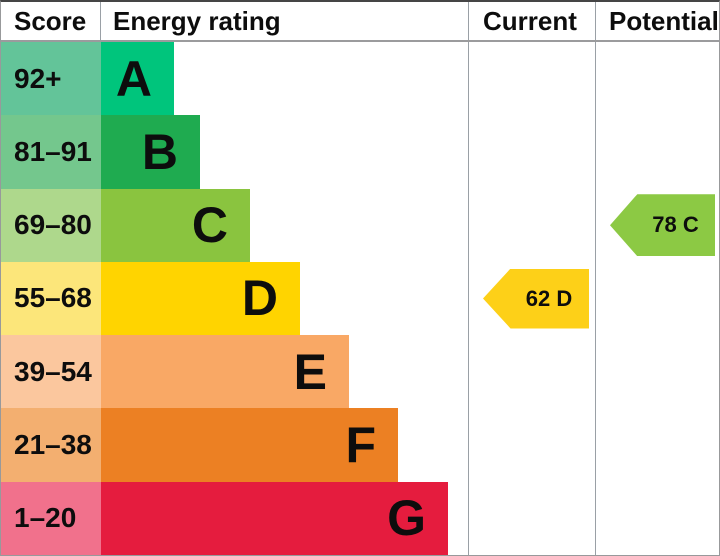 The height and width of the screenshot is (556, 720). What do you see at coordinates (51, 21) in the screenshot?
I see `header-score: Score` at bounding box center [51, 21].